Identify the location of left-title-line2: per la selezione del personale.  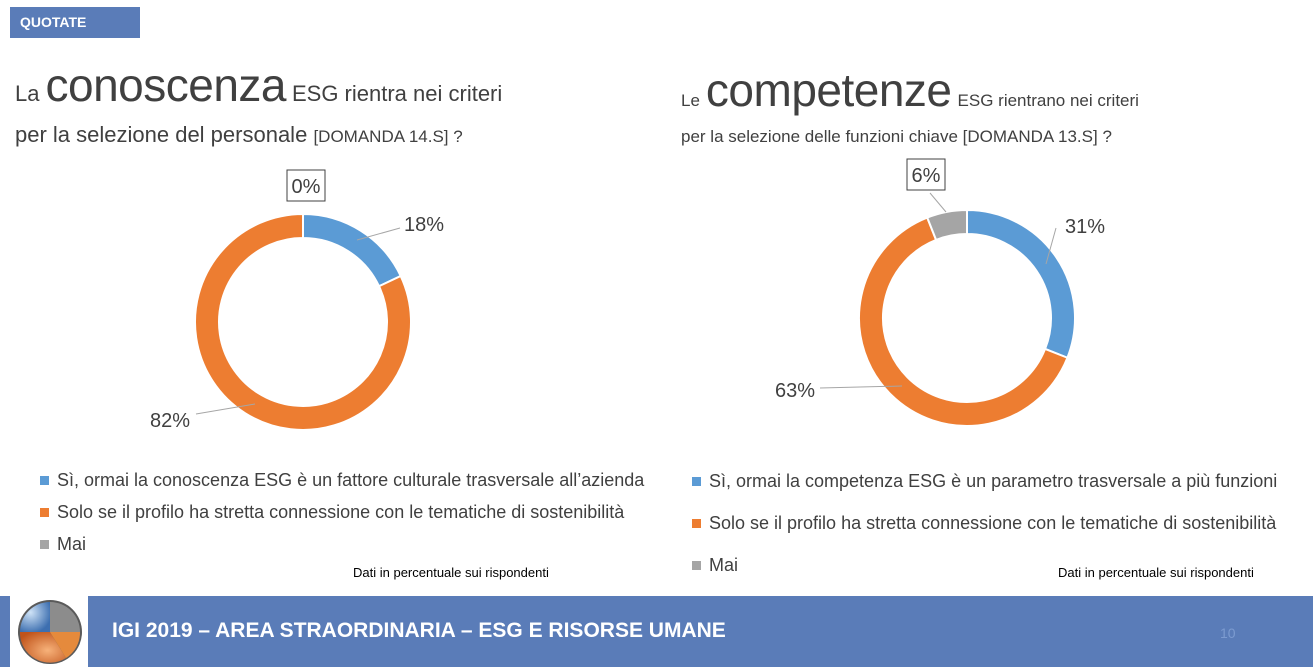
(161, 134).